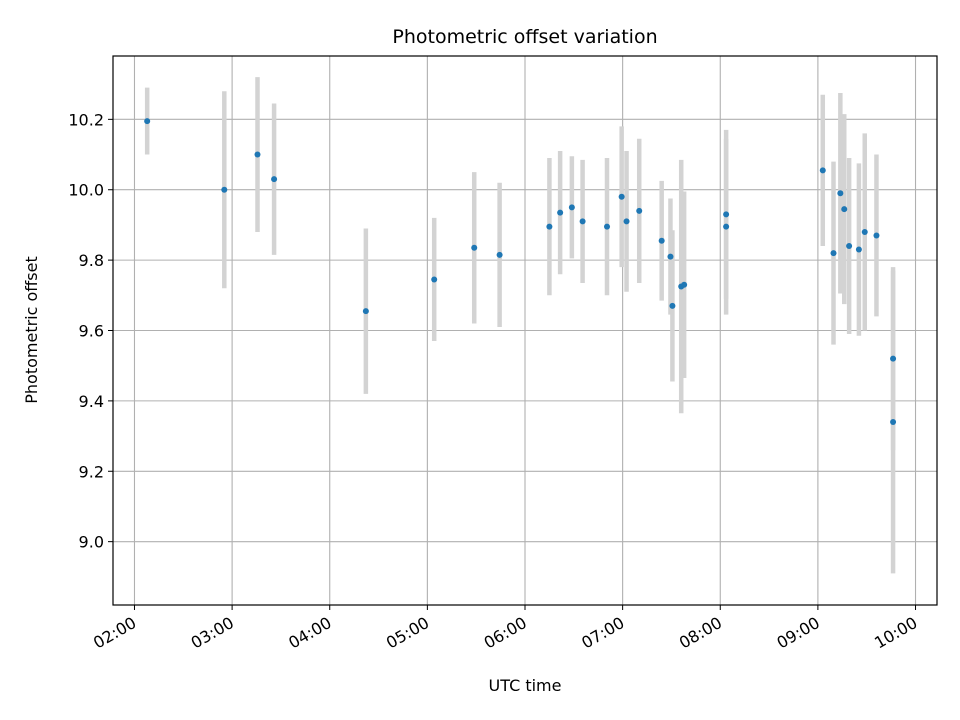  What do you see at coordinates (91, 401) in the screenshot?
I see `y-tick-label: 9.4` at bounding box center [91, 401].